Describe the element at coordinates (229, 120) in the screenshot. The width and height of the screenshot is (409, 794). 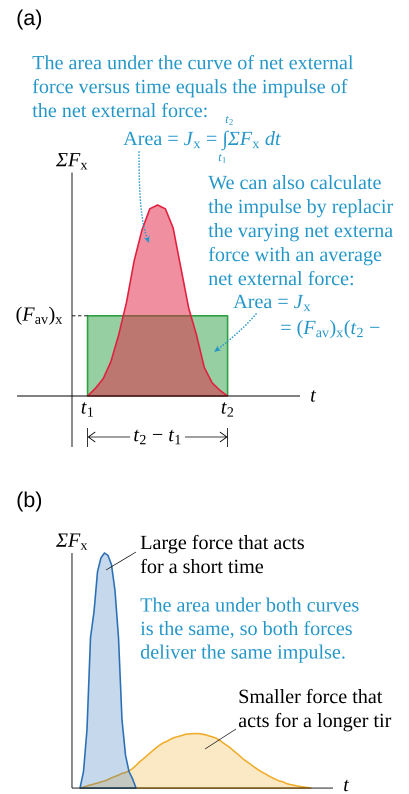
I see `text: t$_{2}$` at that location.